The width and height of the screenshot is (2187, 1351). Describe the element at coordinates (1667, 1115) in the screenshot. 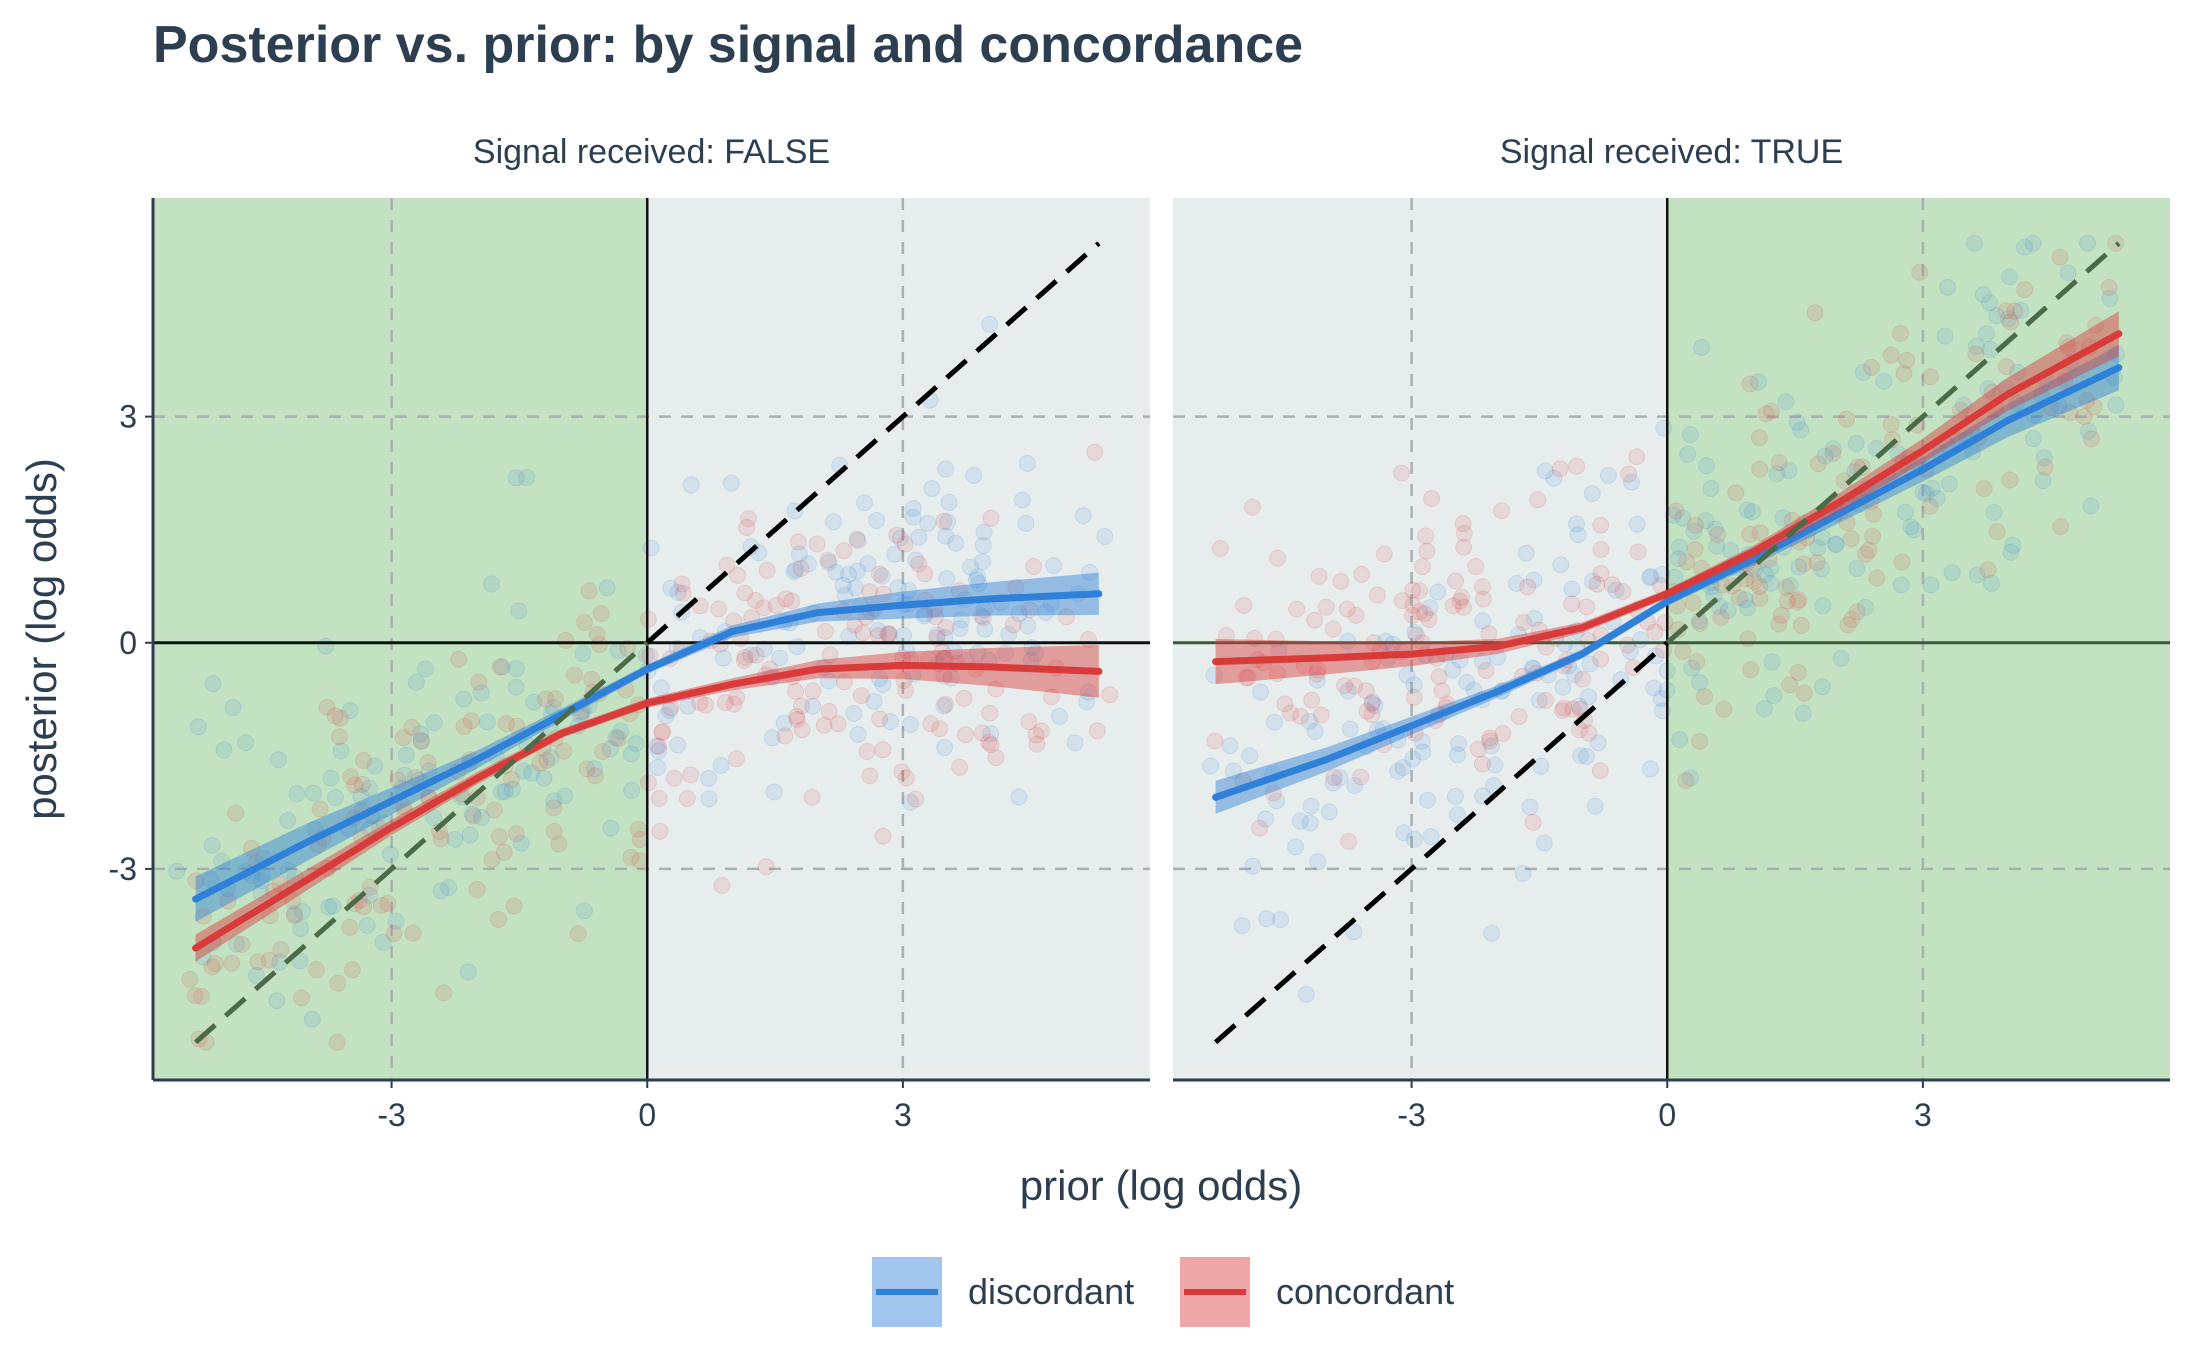

I see `x-tick-label: 0` at that location.